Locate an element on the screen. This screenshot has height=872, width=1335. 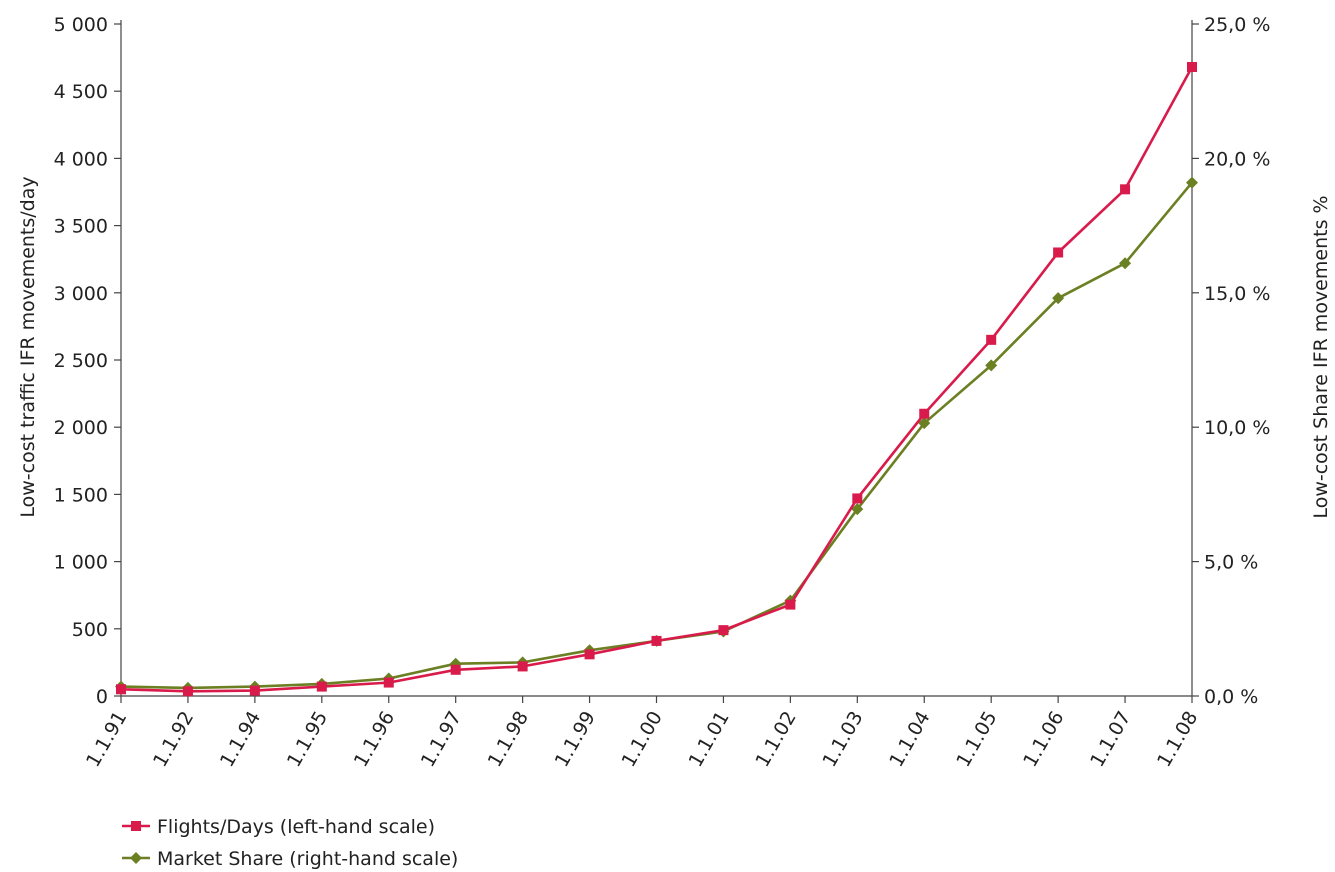
left-tick-label: 2 000 is located at coordinates (81, 428).